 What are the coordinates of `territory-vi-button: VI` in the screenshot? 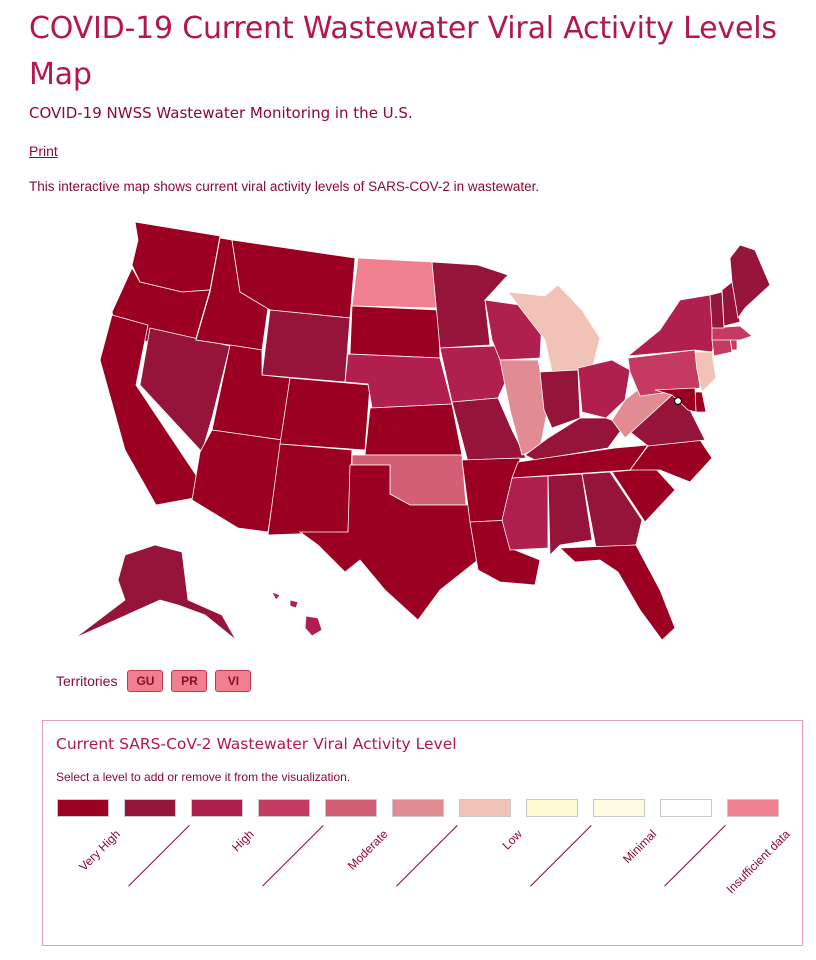 It's located at (233, 681).